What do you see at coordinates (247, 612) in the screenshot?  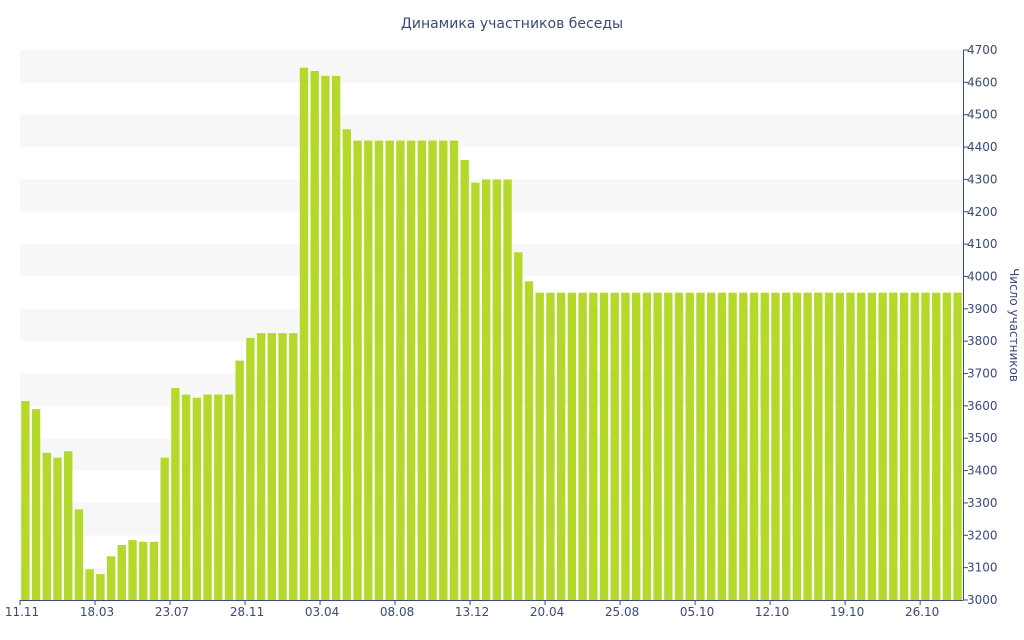 I see `x-tick-label: 28.11` at bounding box center [247, 612].